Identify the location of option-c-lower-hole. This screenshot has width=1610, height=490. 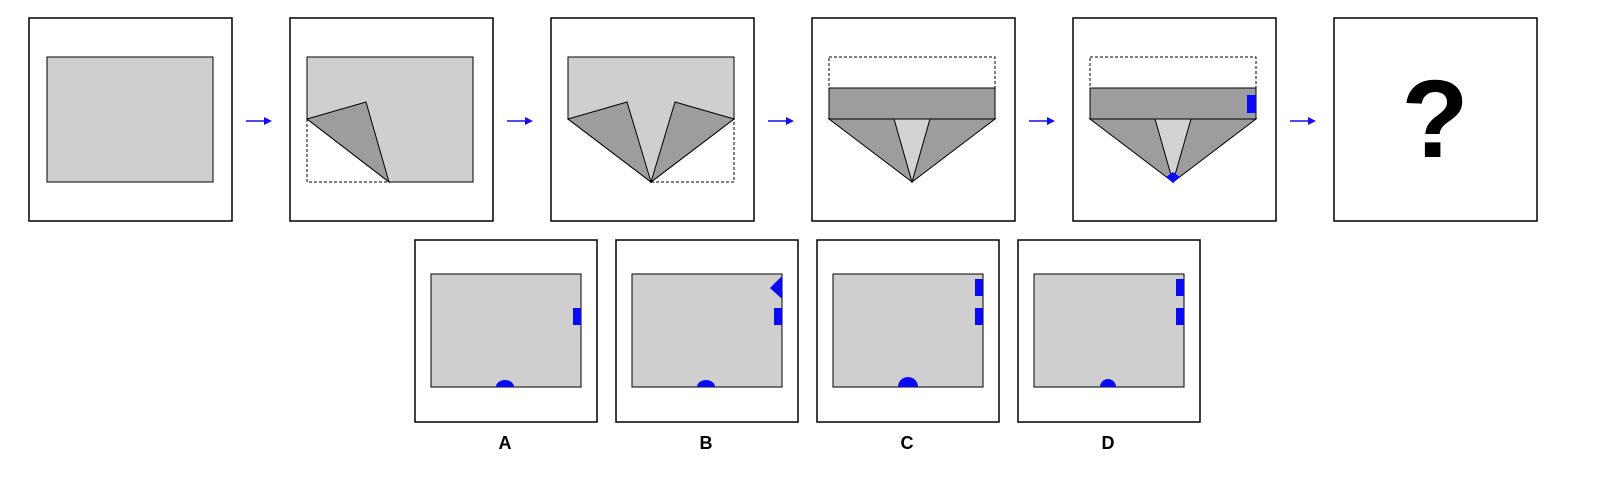
(979, 316).